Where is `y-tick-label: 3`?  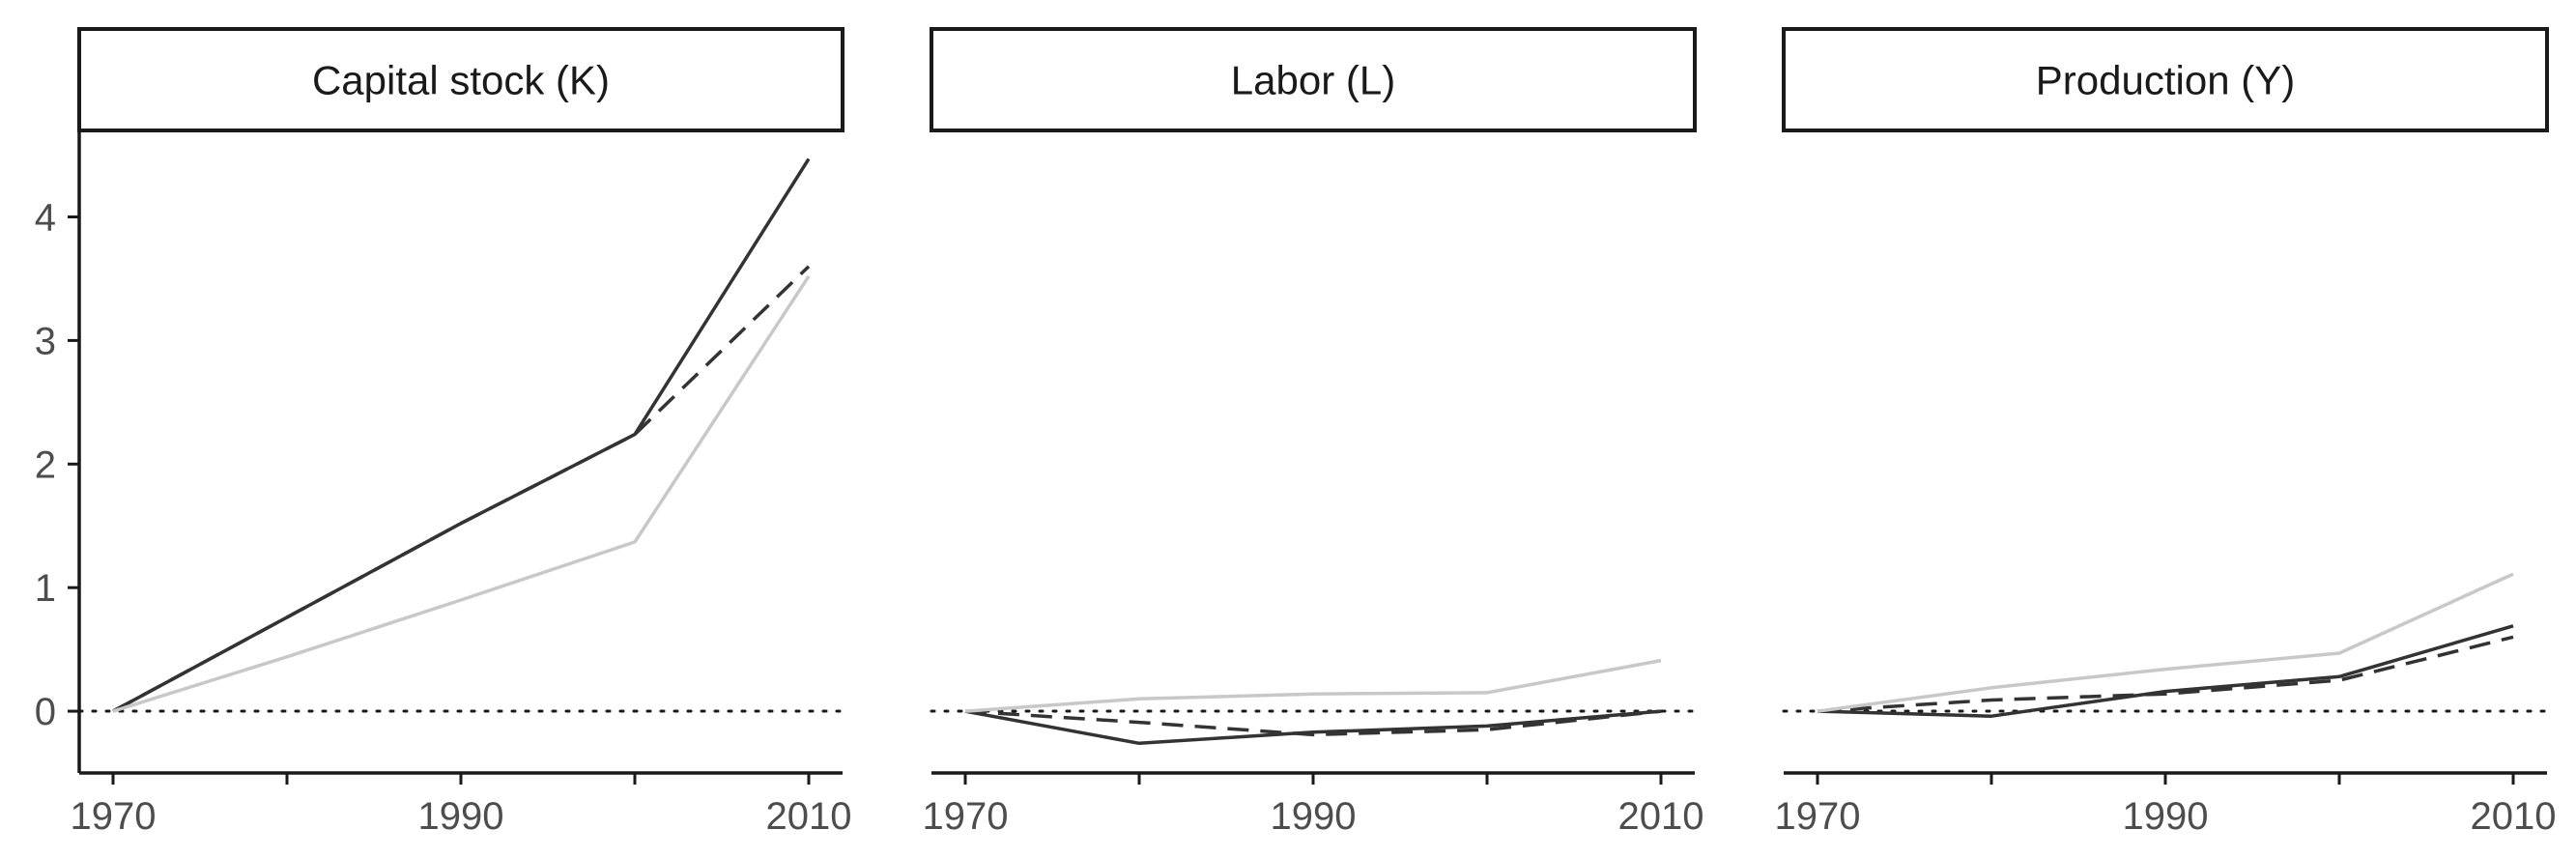
y-tick-label: 3 is located at coordinates (46, 341).